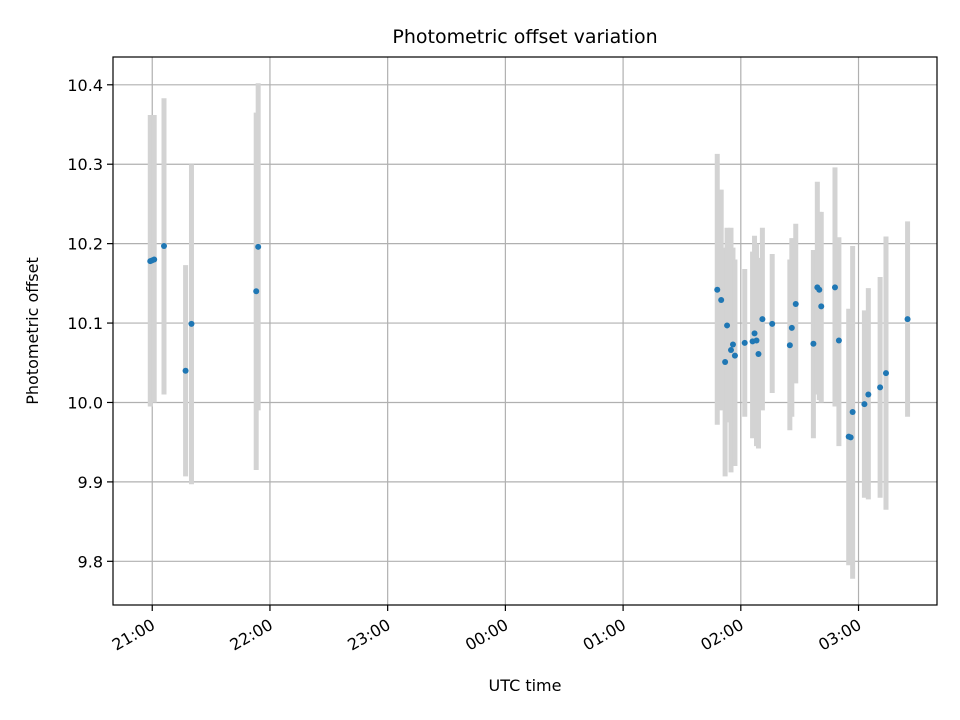 This screenshot has height=720, width=960. I want to click on y-axis: 9.8 9.9 10.0 10.1 10.2 10.3 10.4, so click(90, 323).